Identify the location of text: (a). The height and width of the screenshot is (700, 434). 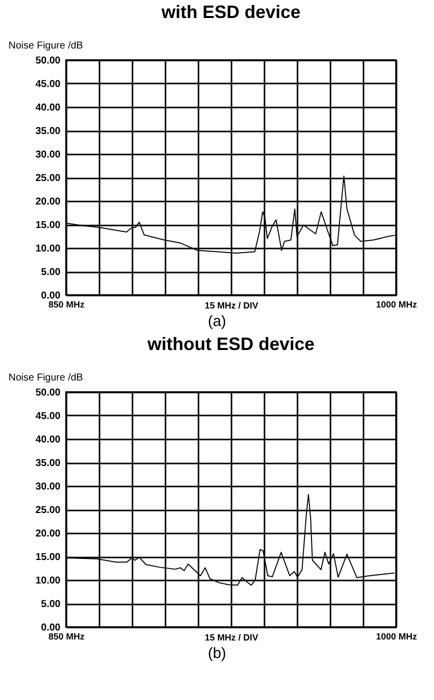
(217, 322).